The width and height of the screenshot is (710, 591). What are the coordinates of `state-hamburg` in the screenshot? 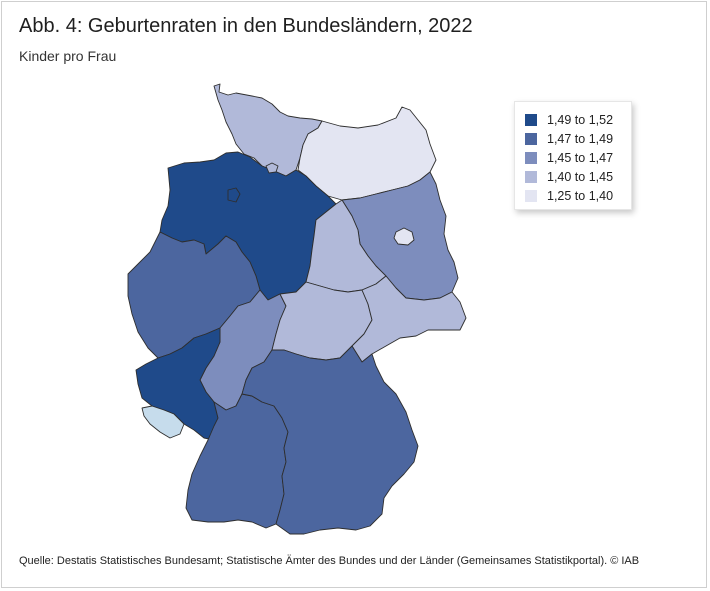 It's located at (272, 168).